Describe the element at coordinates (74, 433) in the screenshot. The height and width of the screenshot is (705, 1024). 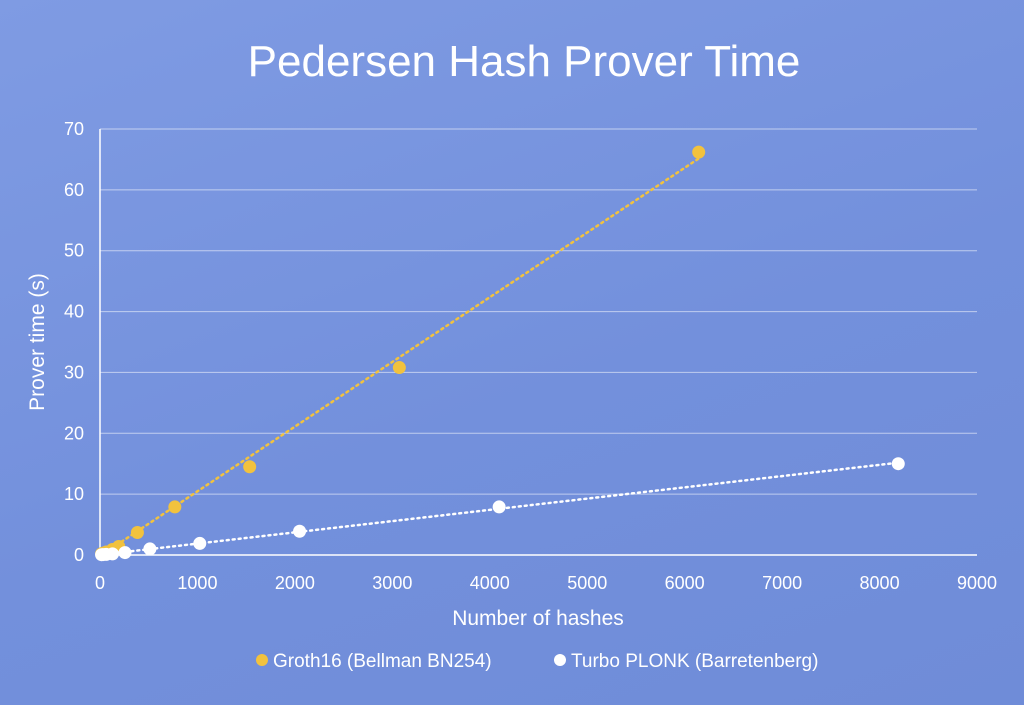
I see `y-tick-label: 20` at that location.